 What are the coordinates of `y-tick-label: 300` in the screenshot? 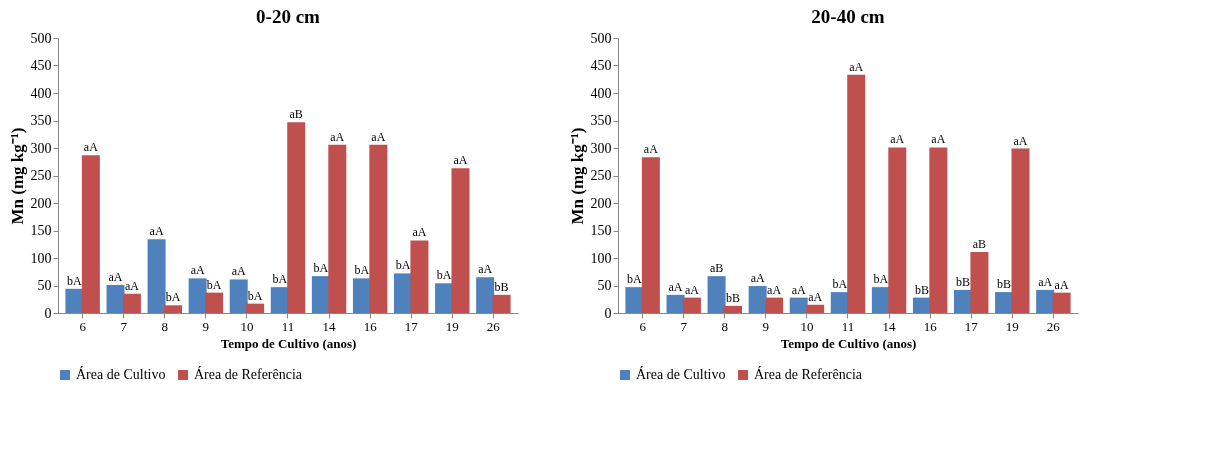 It's located at (41, 148).